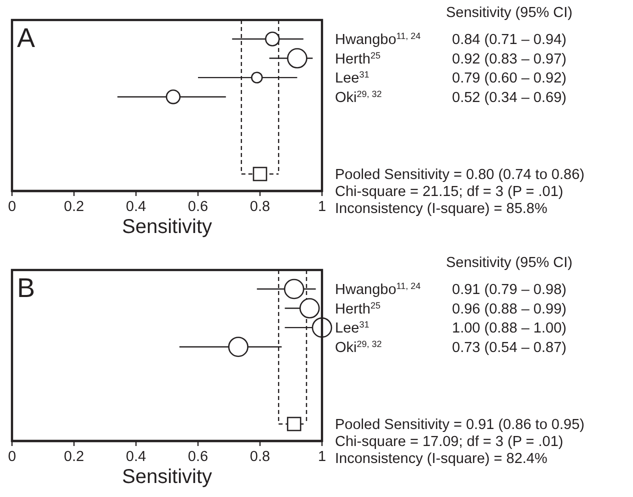 The image size is (633, 497). Describe the element at coordinates (26, 288) in the screenshot. I see `chart-title: B` at that location.